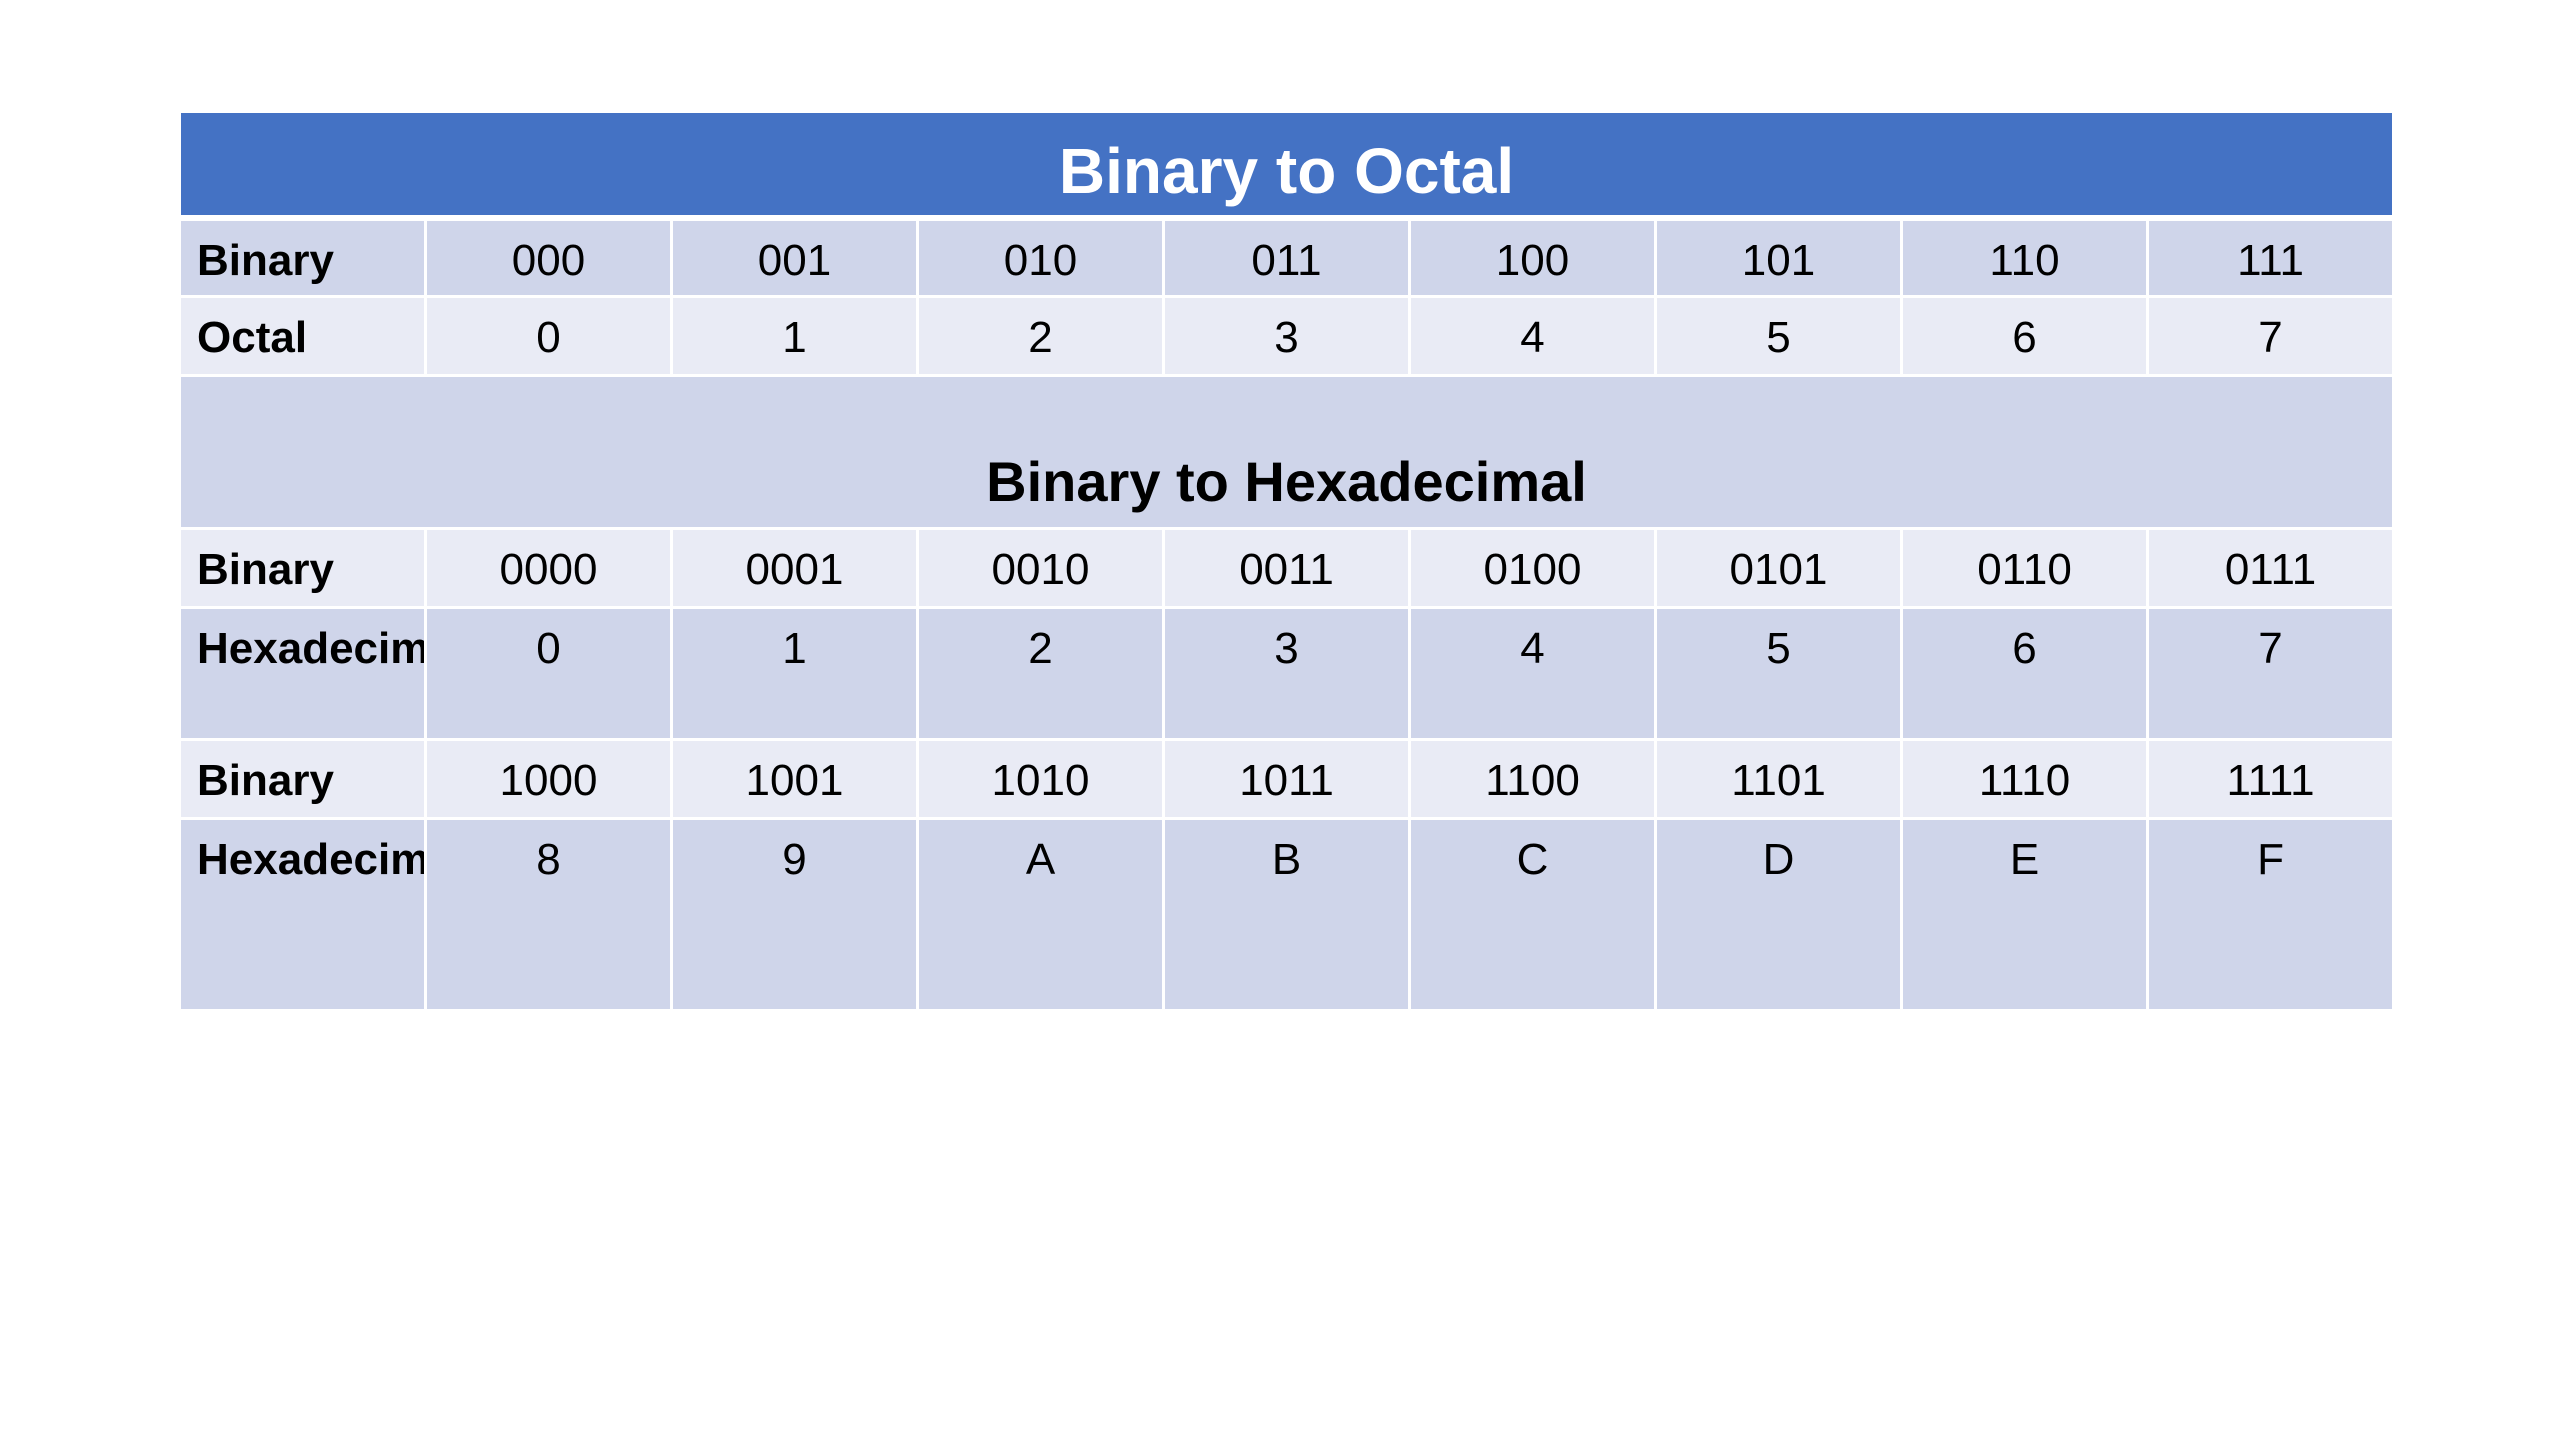  What do you see at coordinates (1532, 779) in the screenshot?
I see `table-cell: 1100` at bounding box center [1532, 779].